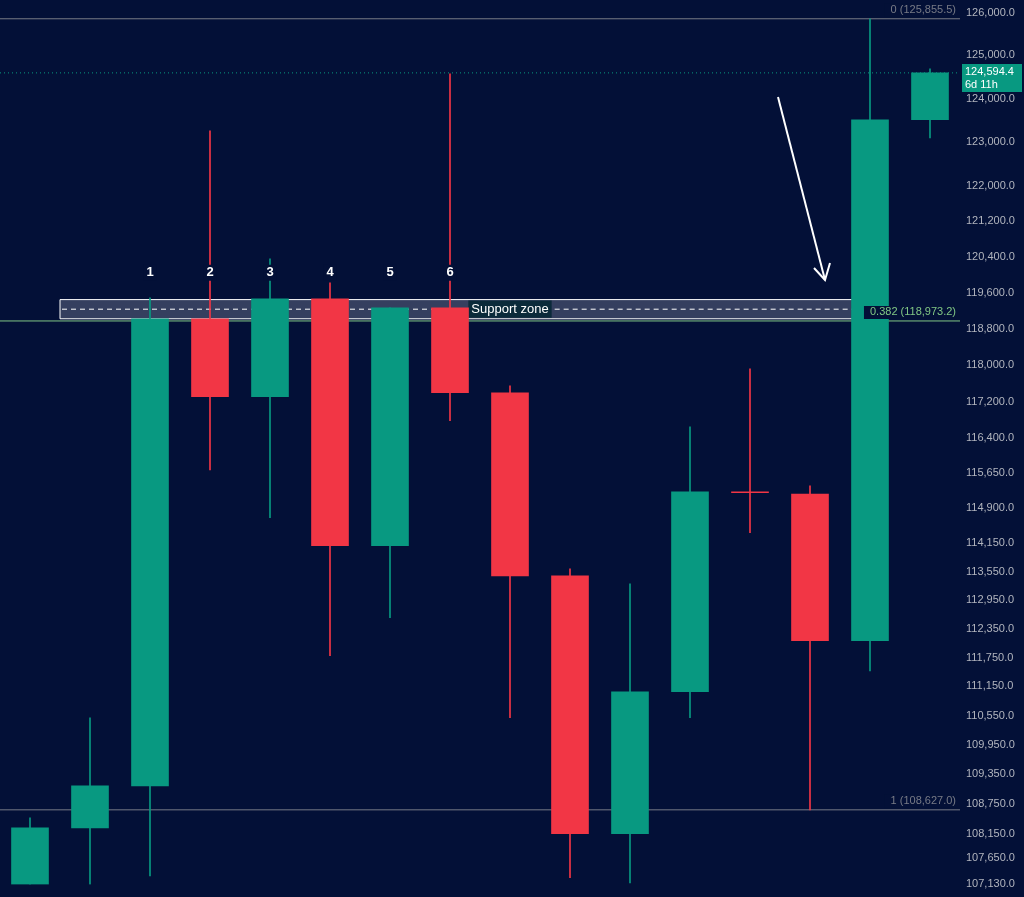 Image resolution: width=1024 pixels, height=897 pixels. What do you see at coordinates (990, 327) in the screenshot?
I see `y-tick-label: 118,800.0` at bounding box center [990, 327].